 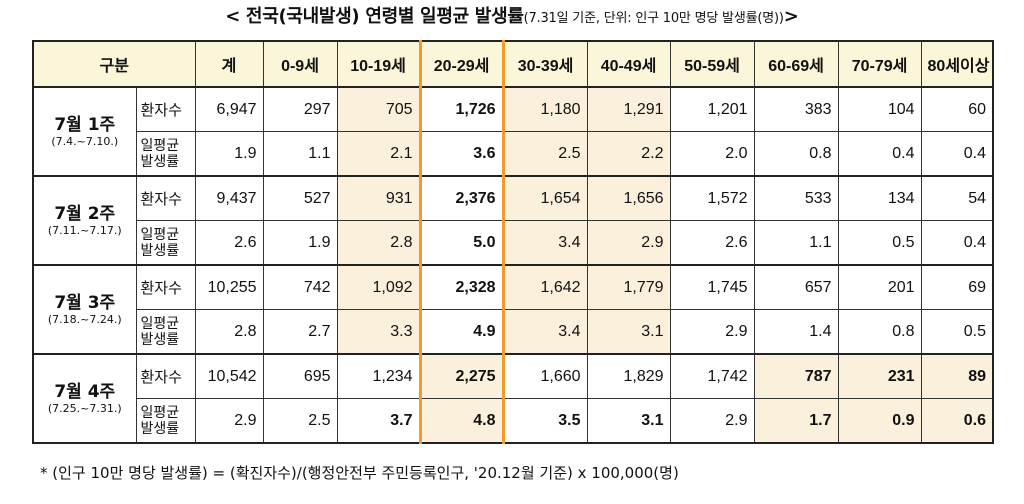 I want to click on header-age-40-49: 40-49세, so click(x=628, y=64).